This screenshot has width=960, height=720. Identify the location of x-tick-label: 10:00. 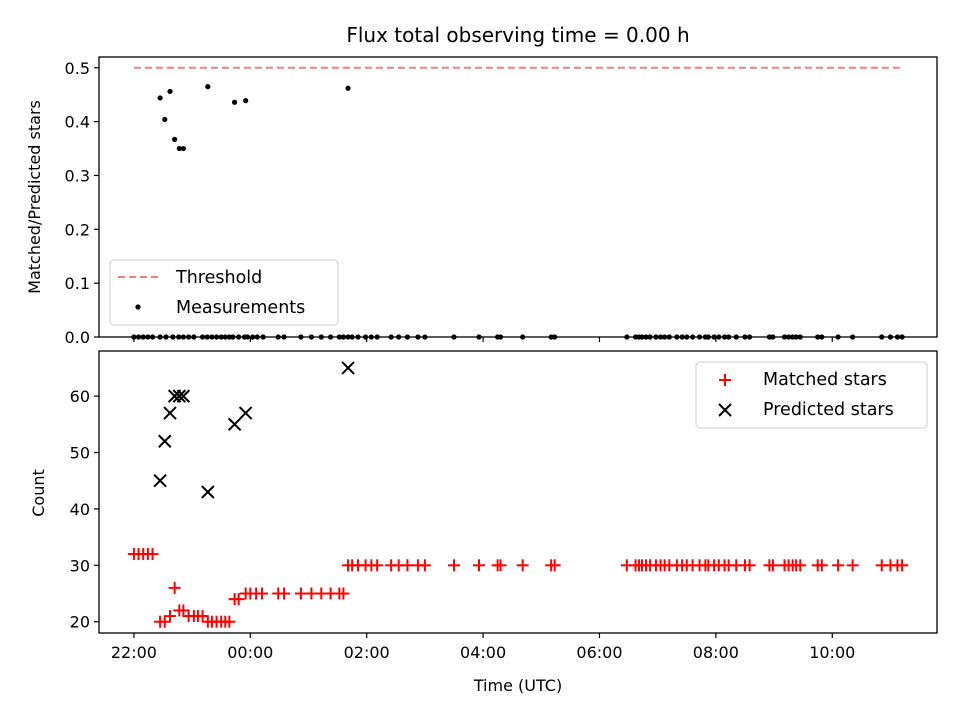
(832, 652).